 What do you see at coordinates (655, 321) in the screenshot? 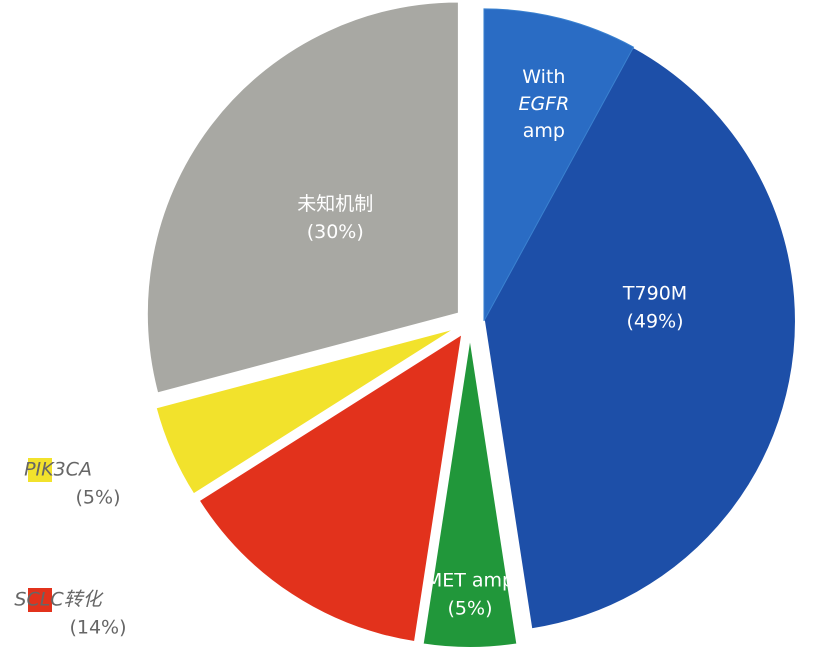
I see `data-label: (49%)` at bounding box center [655, 321].